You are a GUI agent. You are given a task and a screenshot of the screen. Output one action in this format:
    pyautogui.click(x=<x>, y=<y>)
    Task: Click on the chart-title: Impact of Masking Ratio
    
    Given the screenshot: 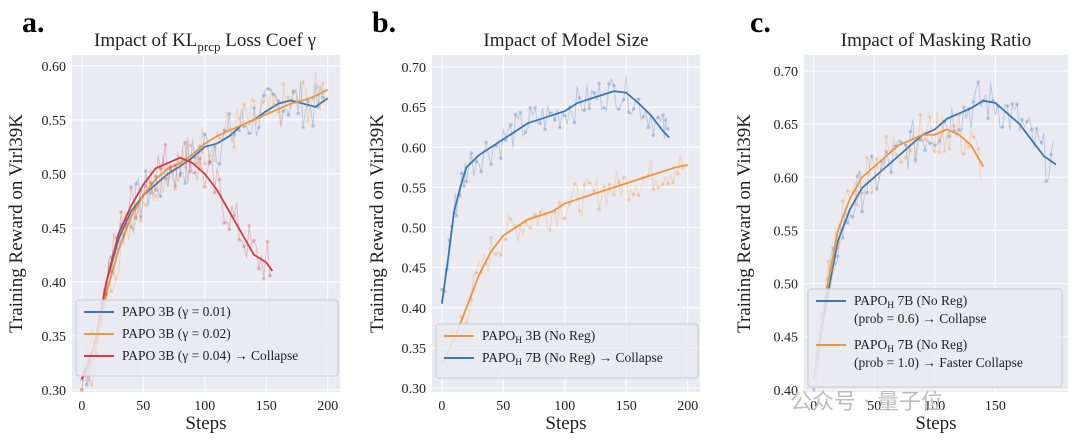 What is the action you would take?
    pyautogui.click(x=936, y=40)
    